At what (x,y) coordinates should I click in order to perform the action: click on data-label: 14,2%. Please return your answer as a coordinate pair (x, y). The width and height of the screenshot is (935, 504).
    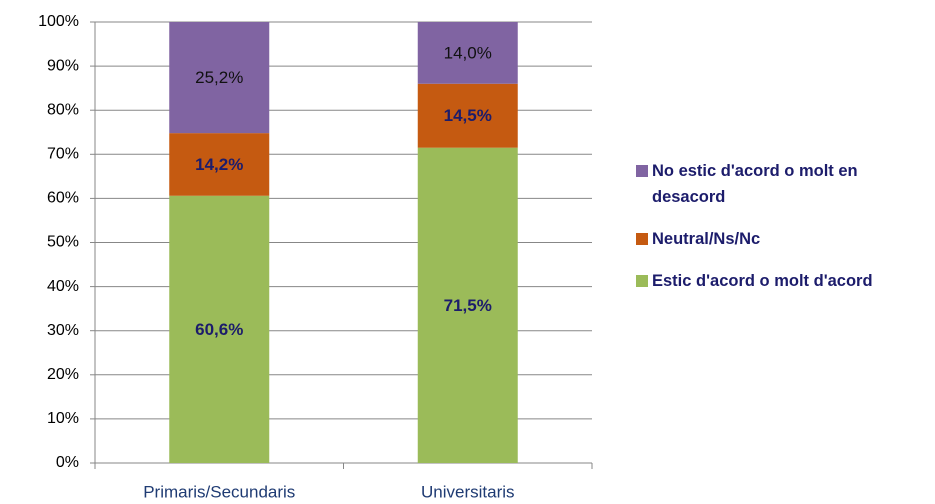
    Looking at the image, I should click on (219, 164).